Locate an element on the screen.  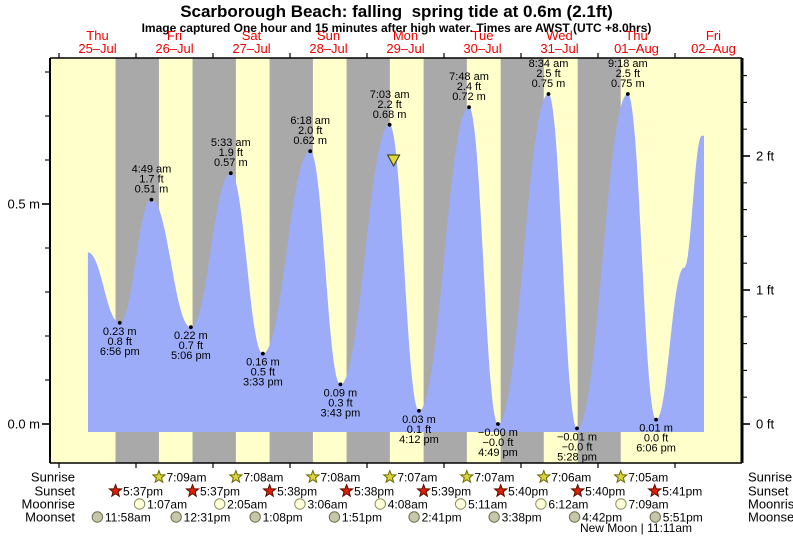
astro-row-label-left: Sunrise is located at coordinates (53, 477).